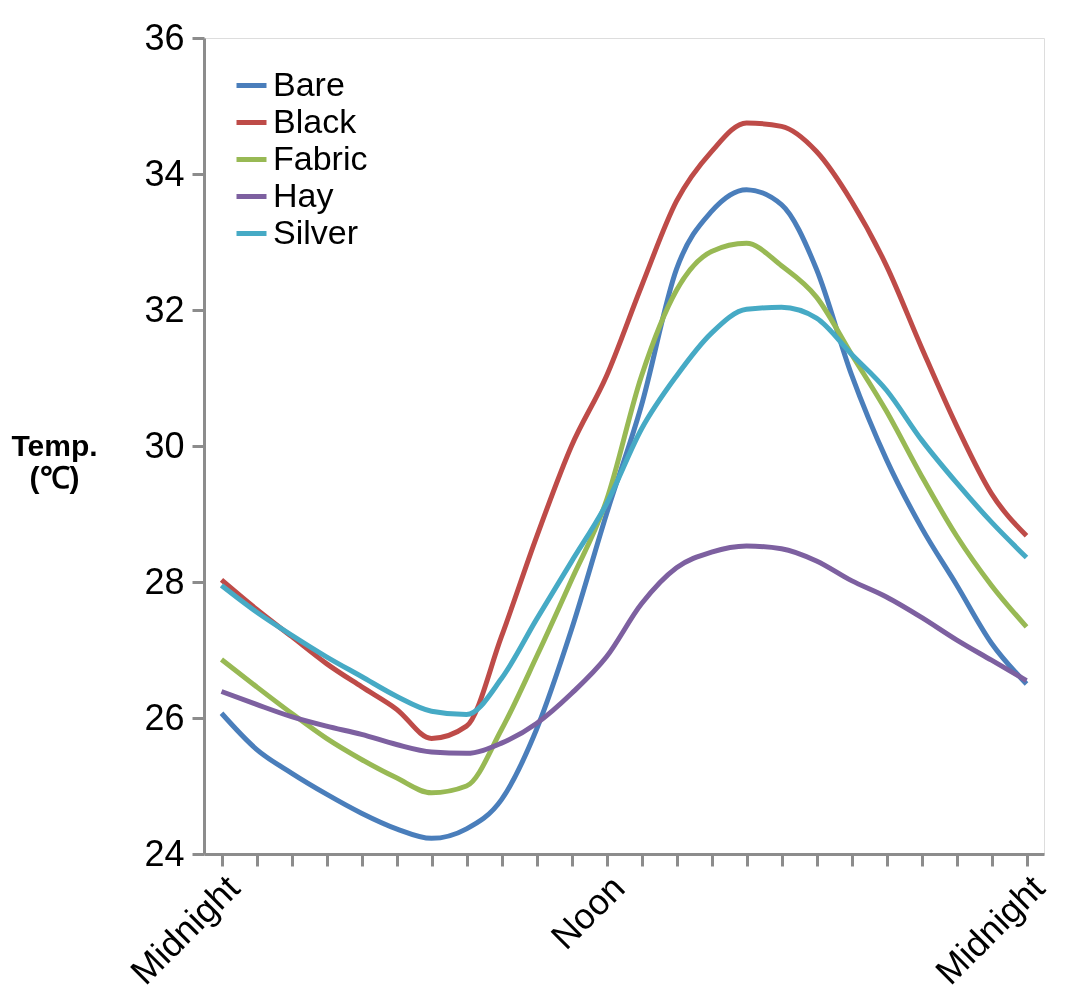 The width and height of the screenshot is (1080, 994). I want to click on y-tick-label: 28, so click(164, 581).